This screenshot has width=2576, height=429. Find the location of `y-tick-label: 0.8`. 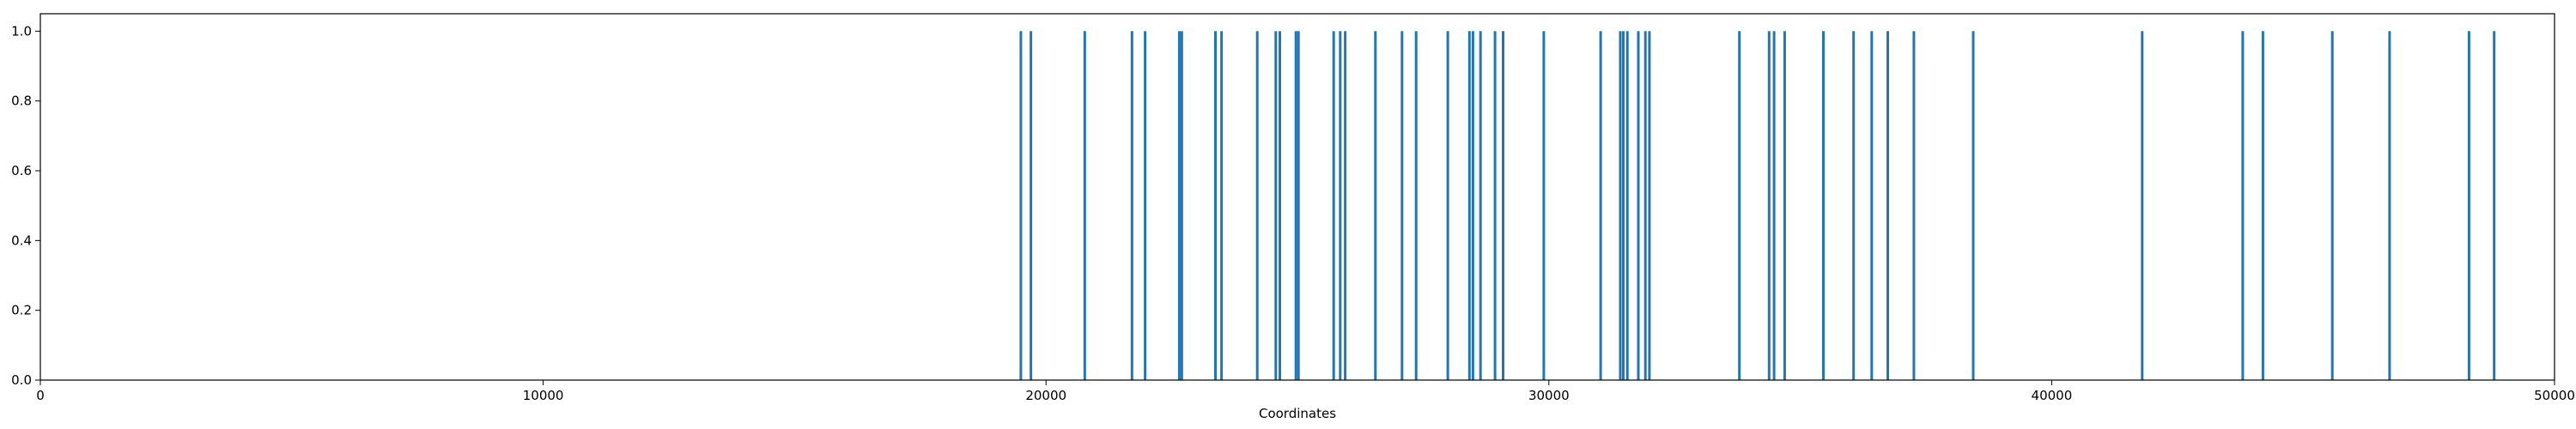

y-tick-label: 0.8 is located at coordinates (21, 101).